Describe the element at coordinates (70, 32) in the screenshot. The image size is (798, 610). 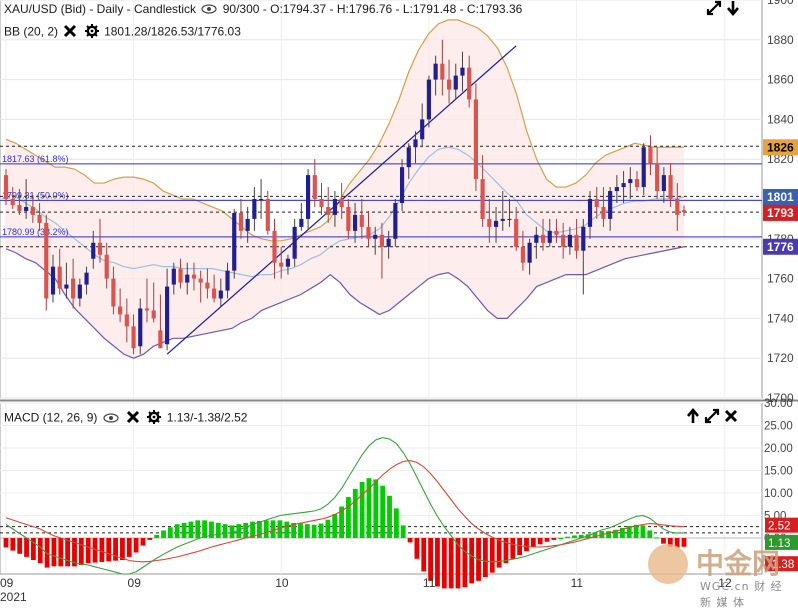
I see `close-icon` at that location.